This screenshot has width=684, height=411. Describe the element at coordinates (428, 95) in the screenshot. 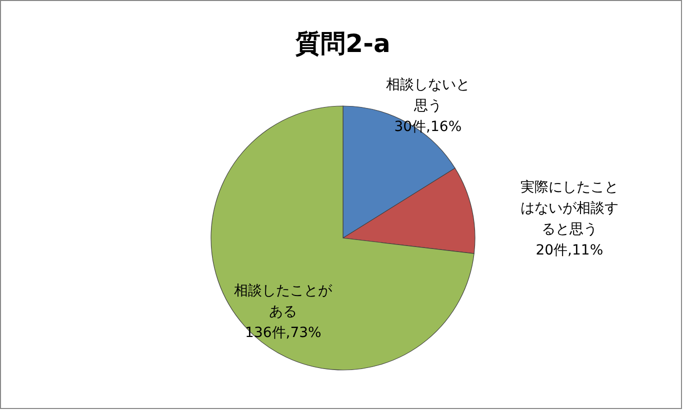

I see `slice-label: 相談しないと思う` at that location.